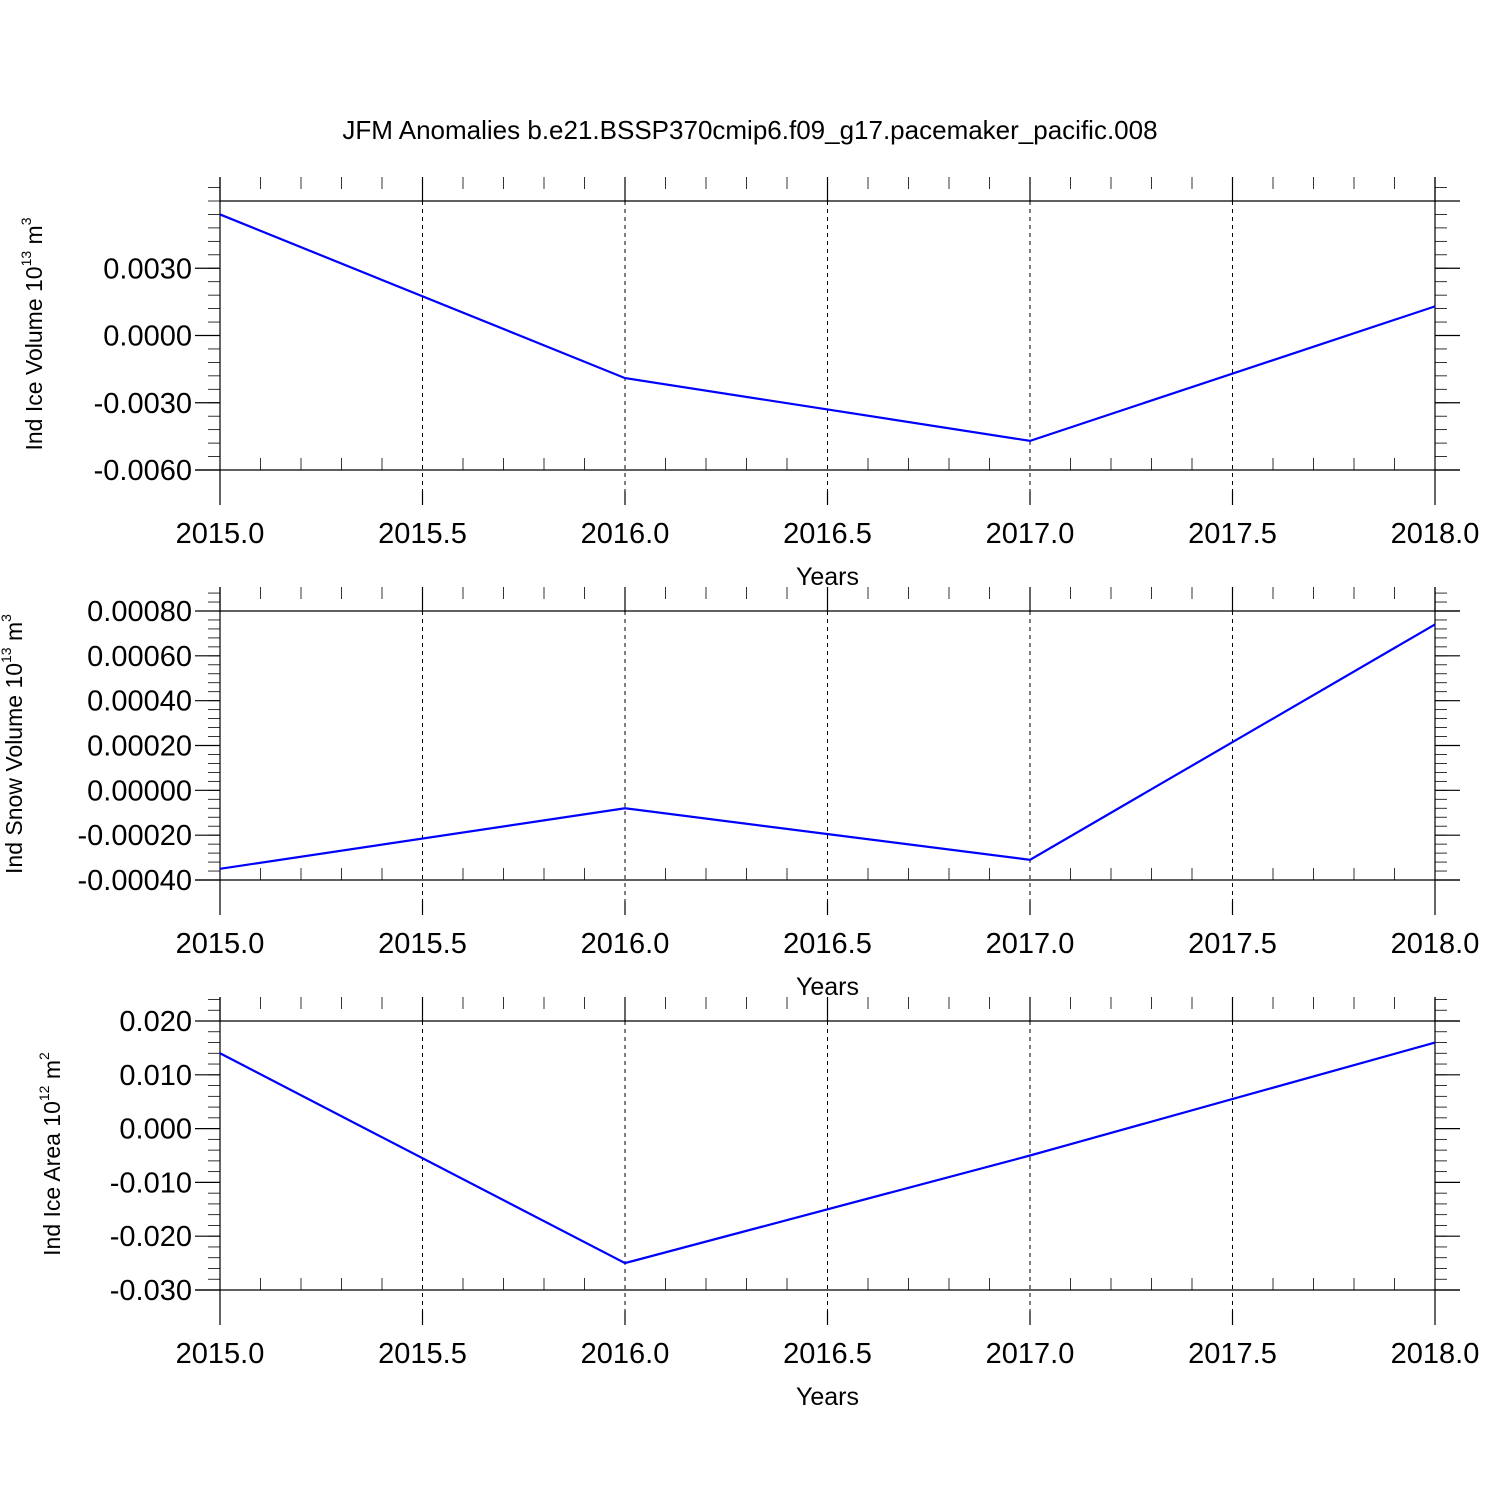 The height and width of the screenshot is (1500, 1500). I want to click on y-tick-label: 0.00000, so click(139, 791).